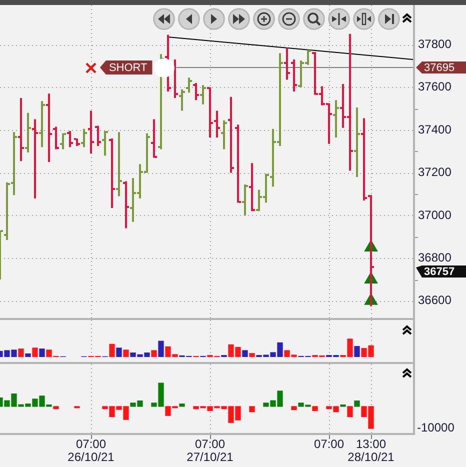 The width and height of the screenshot is (466, 467). I want to click on y-tick-label: 37200, so click(435, 172).